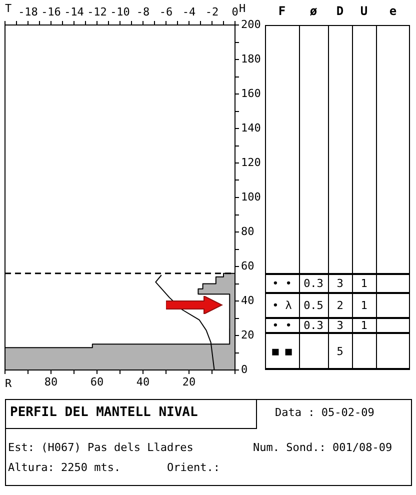 This screenshot has width=416, height=495. What do you see at coordinates (282, 11) in the screenshot?
I see `category-label: F` at bounding box center [282, 11].